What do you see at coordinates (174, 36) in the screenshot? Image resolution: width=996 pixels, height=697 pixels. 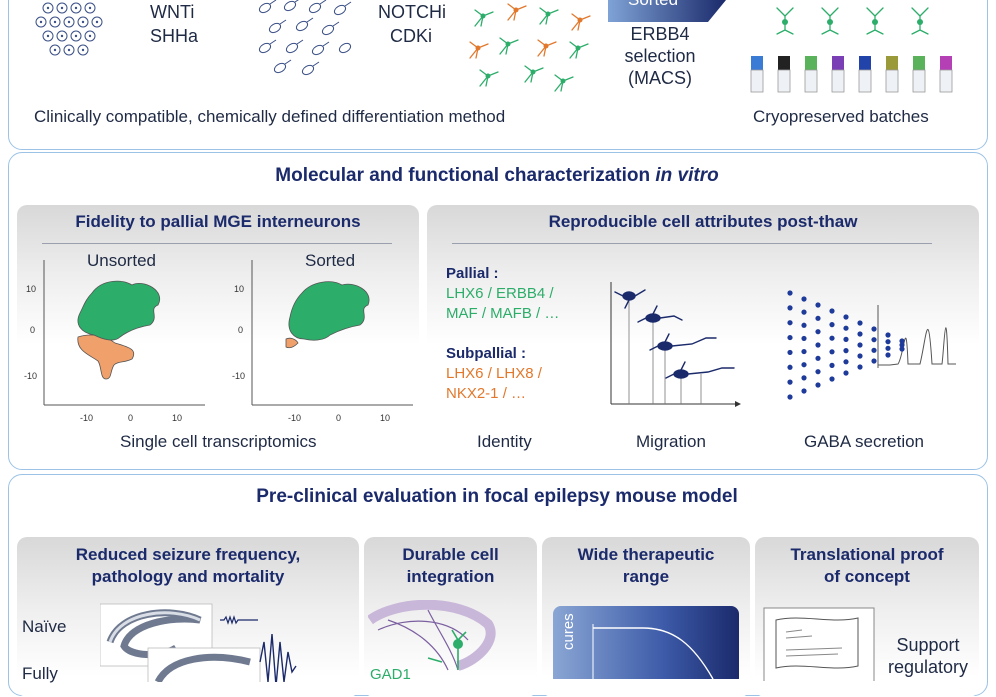 I see `step1-label-2: SHHa` at bounding box center [174, 36].